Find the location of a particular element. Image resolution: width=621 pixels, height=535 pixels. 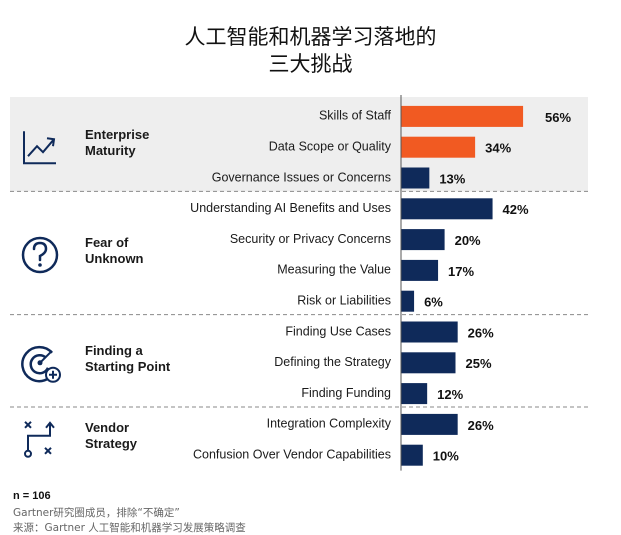

category-label: Confusion Over Vendor Capabilities is located at coordinates (292, 454).